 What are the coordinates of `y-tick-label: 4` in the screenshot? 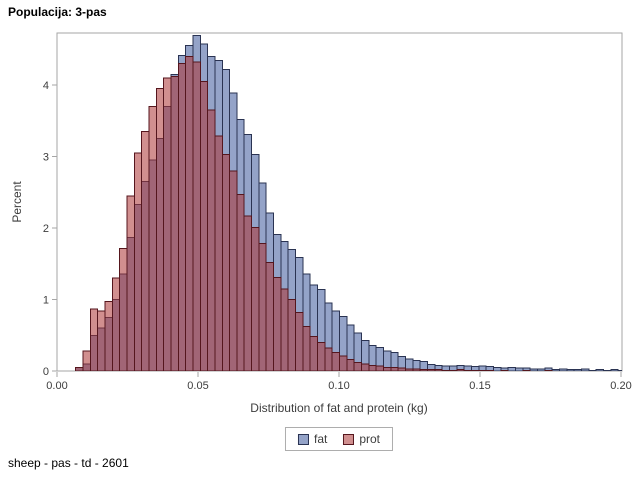 It's located at (46, 86).